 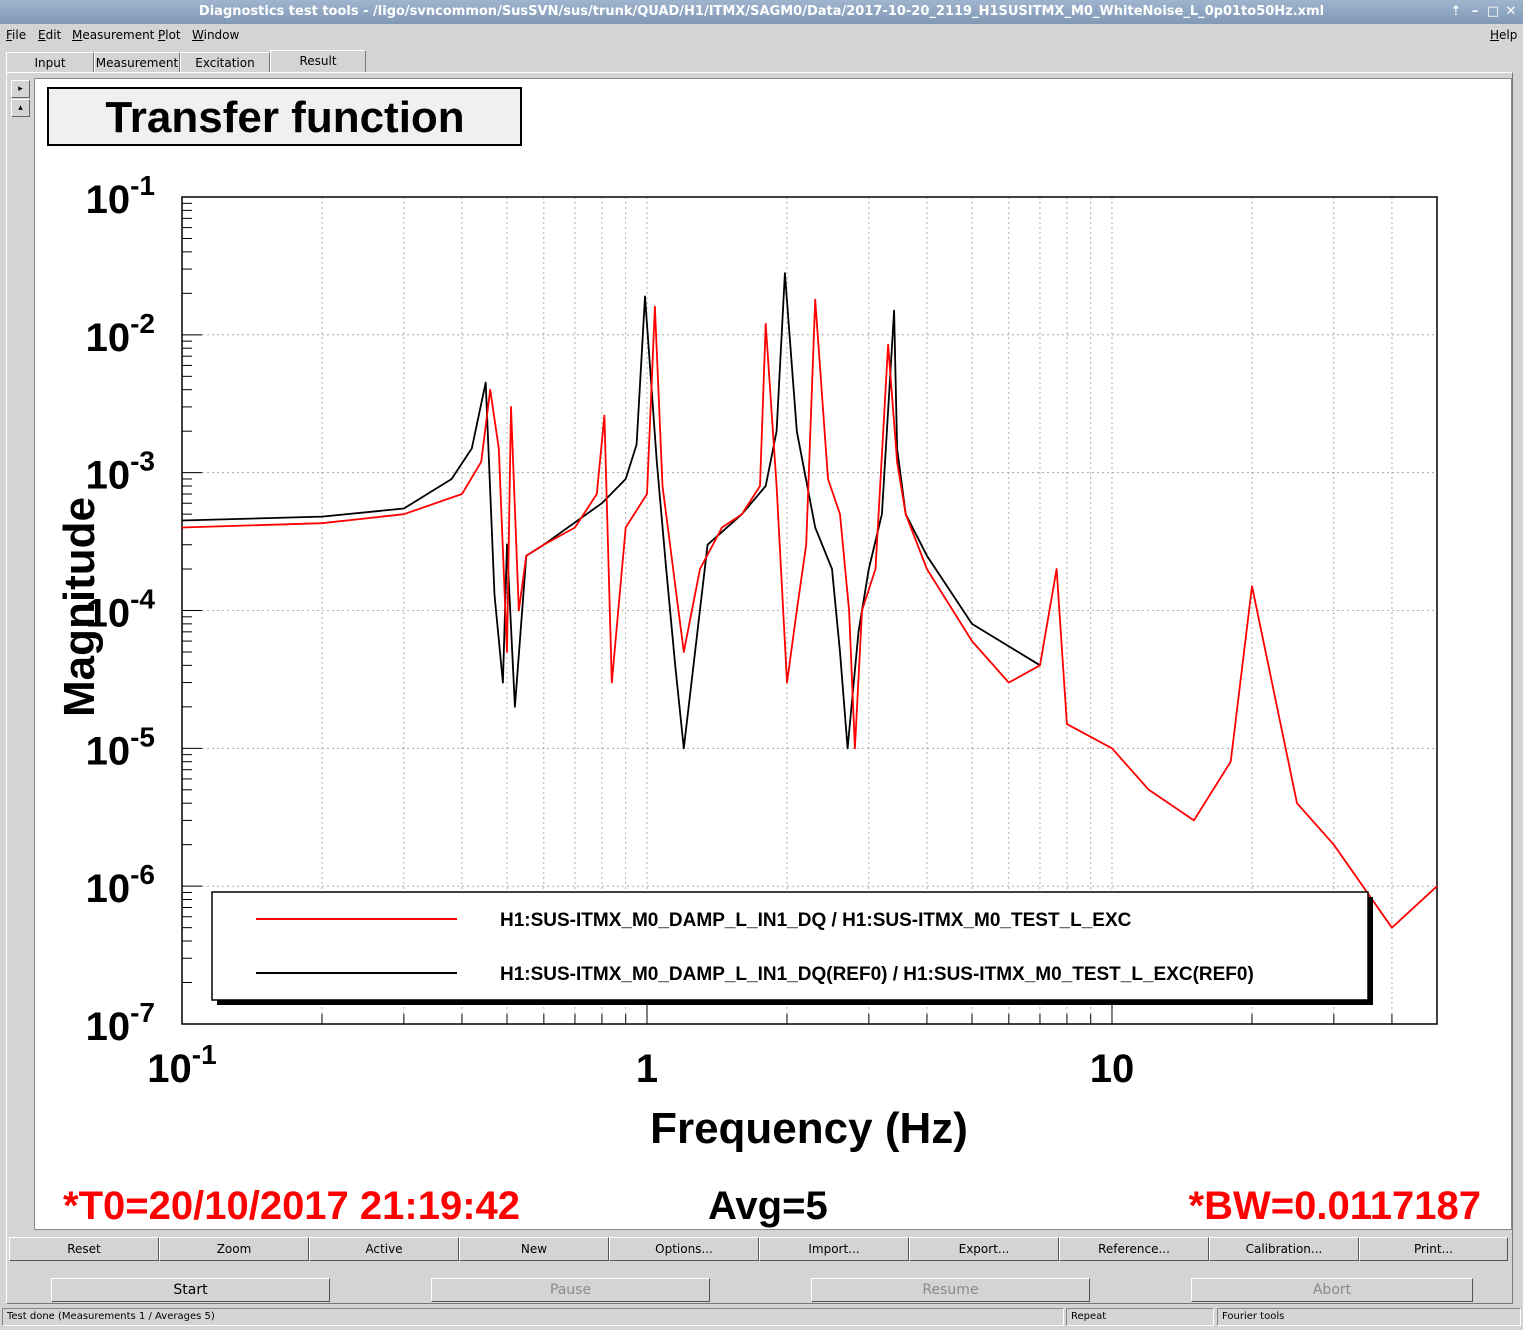 I want to click on plot-title-box, so click(x=284, y=116).